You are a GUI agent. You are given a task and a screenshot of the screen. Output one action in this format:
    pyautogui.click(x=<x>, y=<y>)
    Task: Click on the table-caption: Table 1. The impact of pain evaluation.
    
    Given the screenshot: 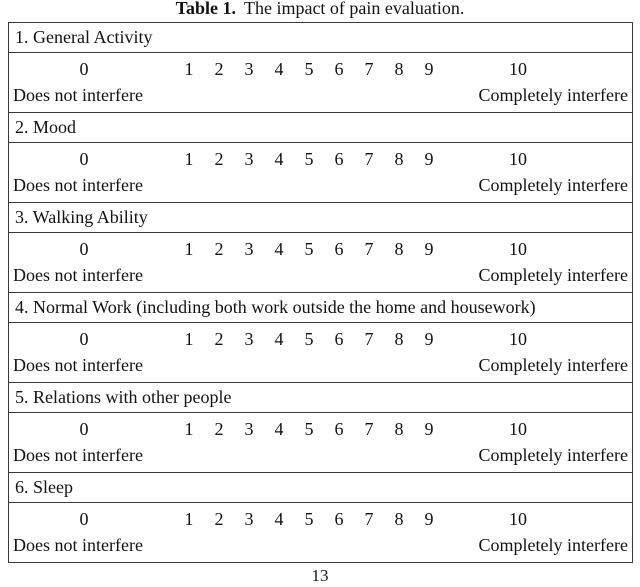 What is the action you would take?
    pyautogui.click(x=320, y=10)
    